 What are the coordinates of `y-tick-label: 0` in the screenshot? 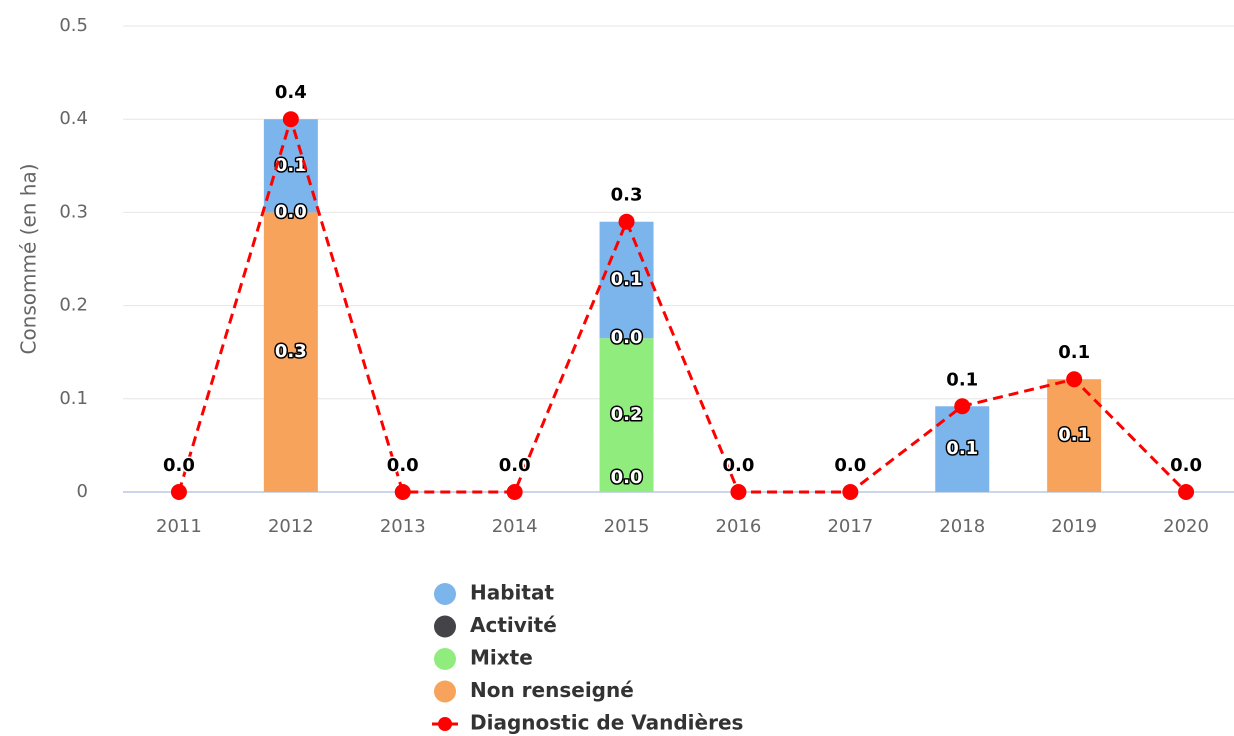 It's located at (82, 491).